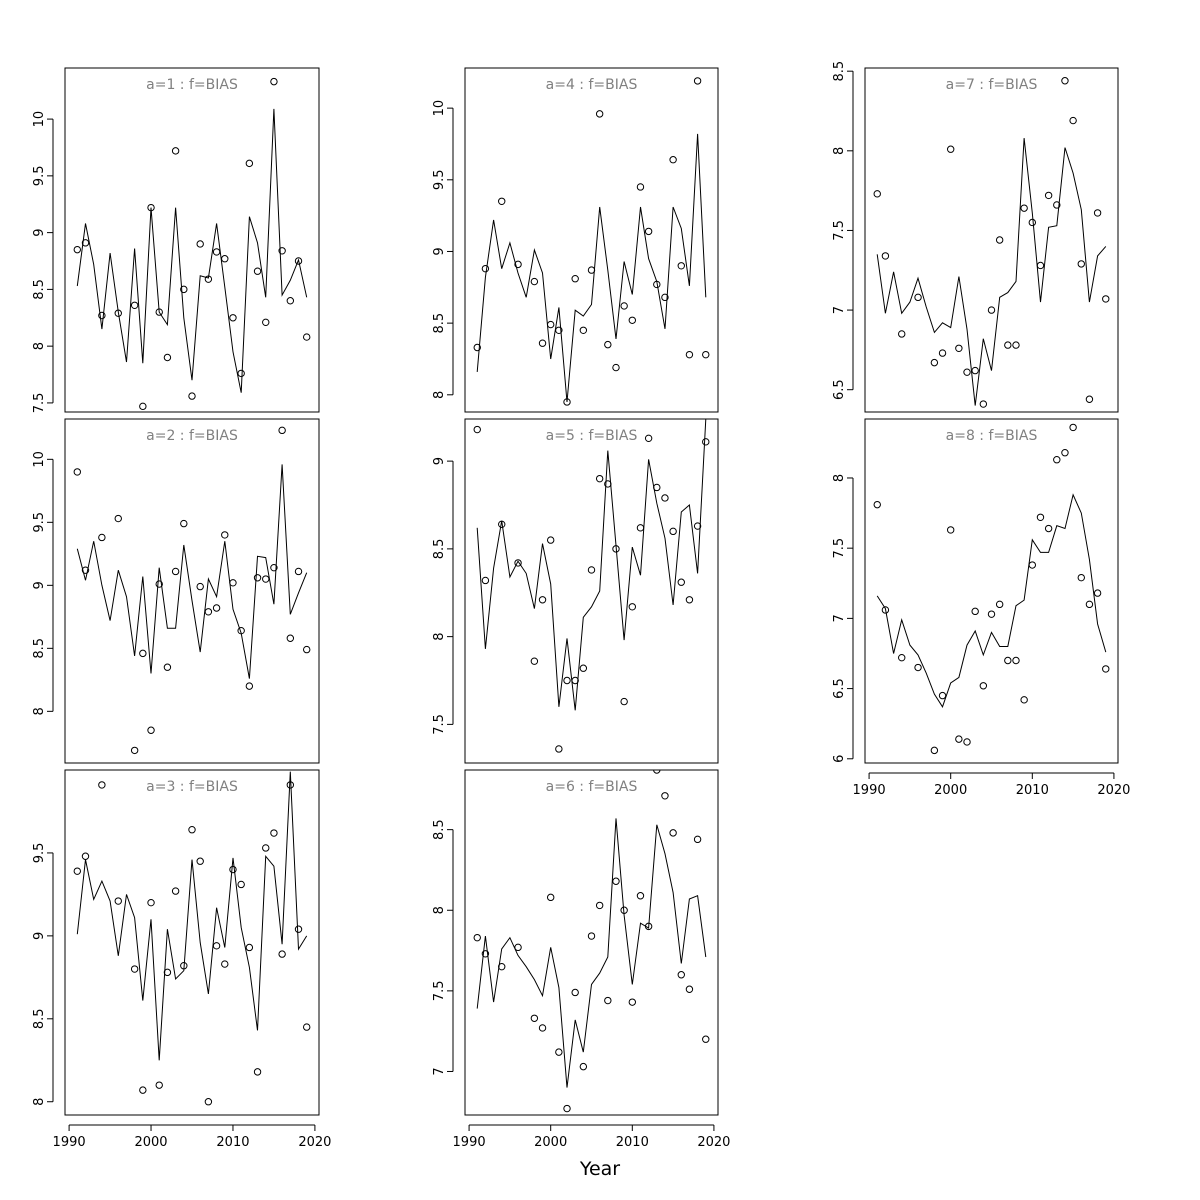 This screenshot has width=1200, height=1200. I want to click on panel-a1: a=1 : f=BIAS 7.5 8 8.5 9 9.5 10, so click(176, 240).